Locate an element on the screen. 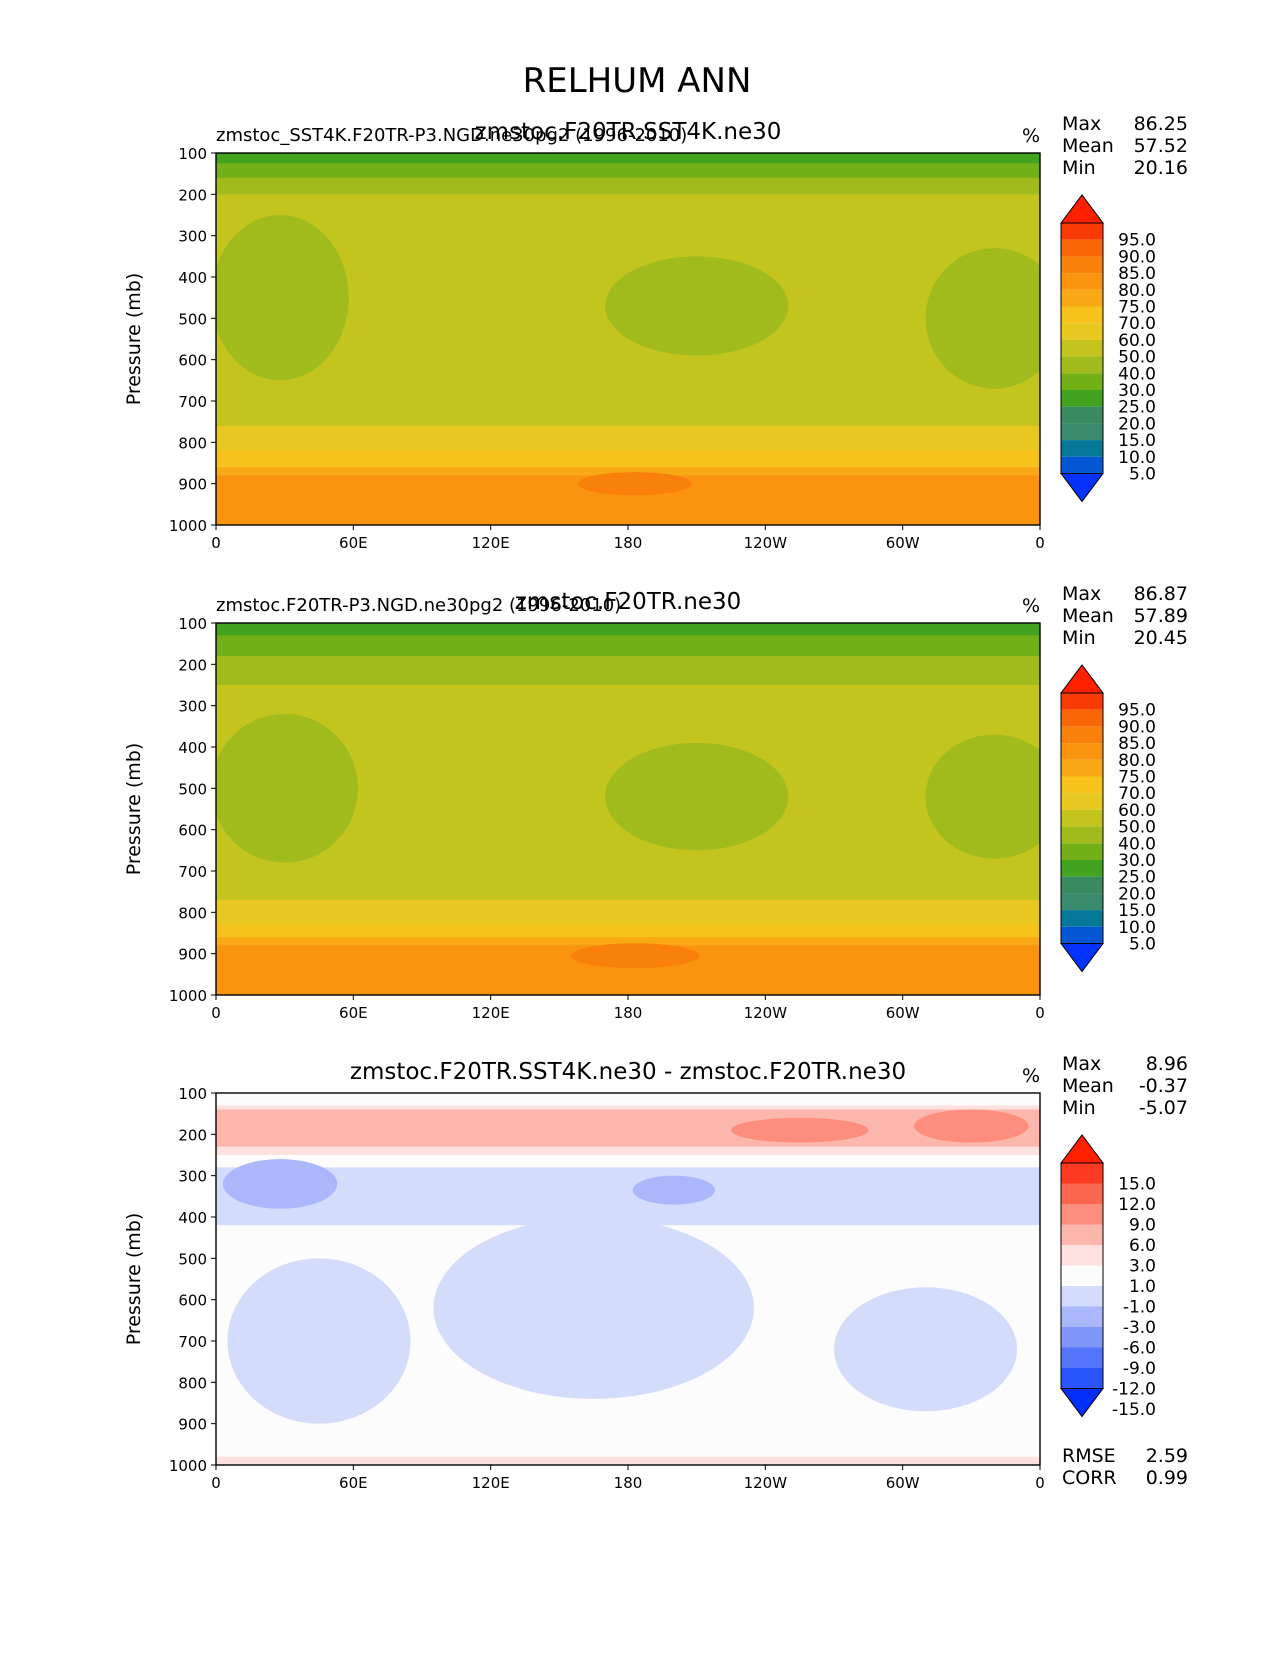 This screenshot has width=1275, height=1654. colorbar-tick-label: 40.0 is located at coordinates (1137, 374).